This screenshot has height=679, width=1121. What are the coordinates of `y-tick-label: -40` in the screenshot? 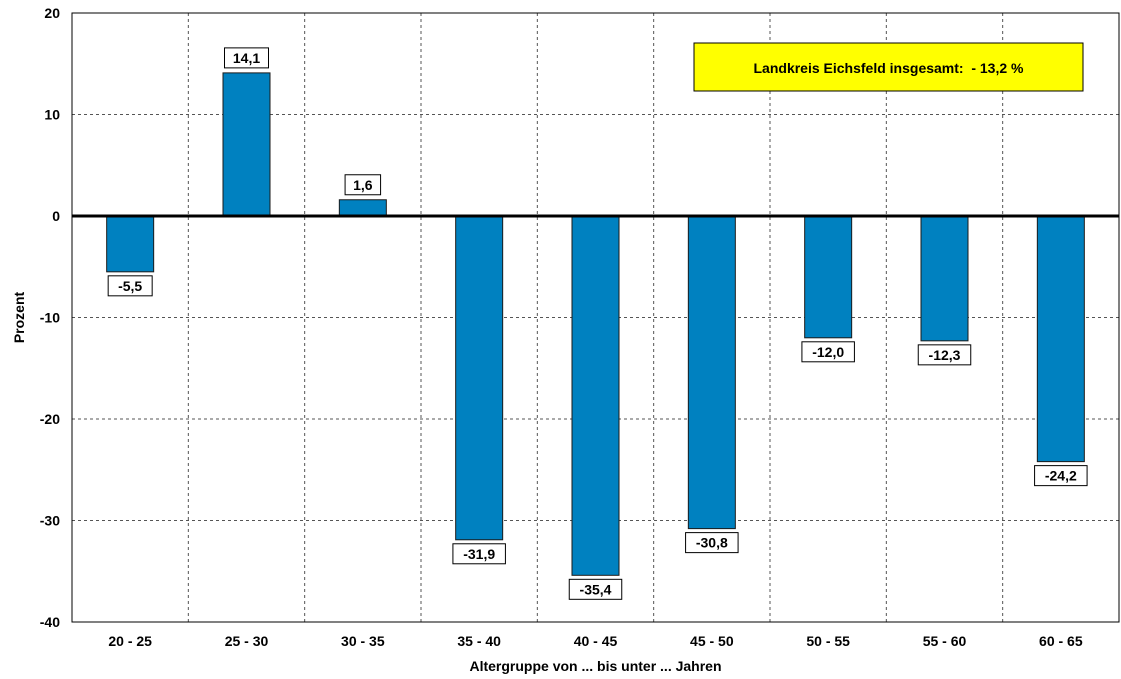 It's located at (50, 622).